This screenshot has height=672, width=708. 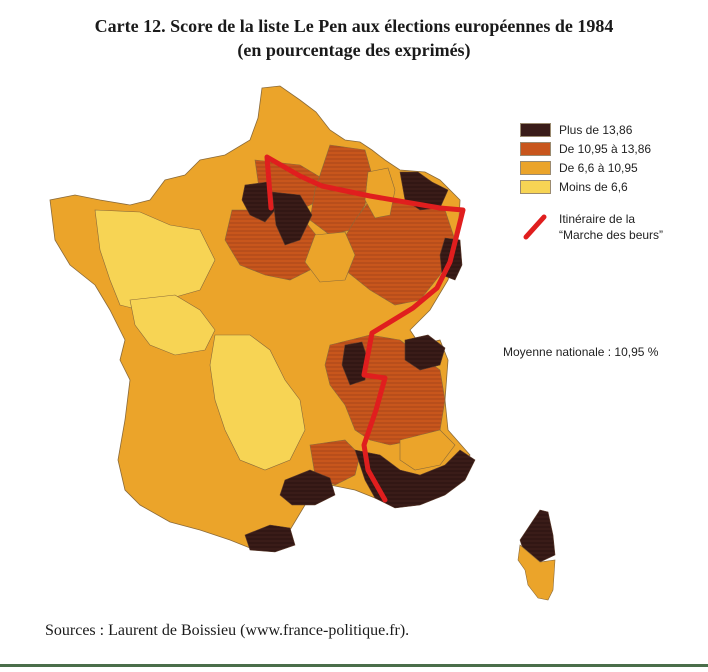 I want to click on legend-swatch-midhigh, so click(x=535, y=148).